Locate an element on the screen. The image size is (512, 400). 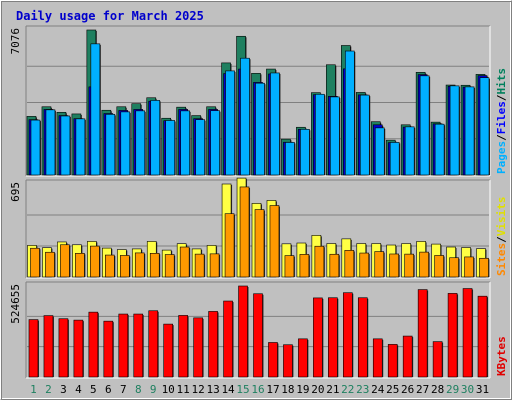
x-tick-label-day-12: 12 is located at coordinates (198, 389).